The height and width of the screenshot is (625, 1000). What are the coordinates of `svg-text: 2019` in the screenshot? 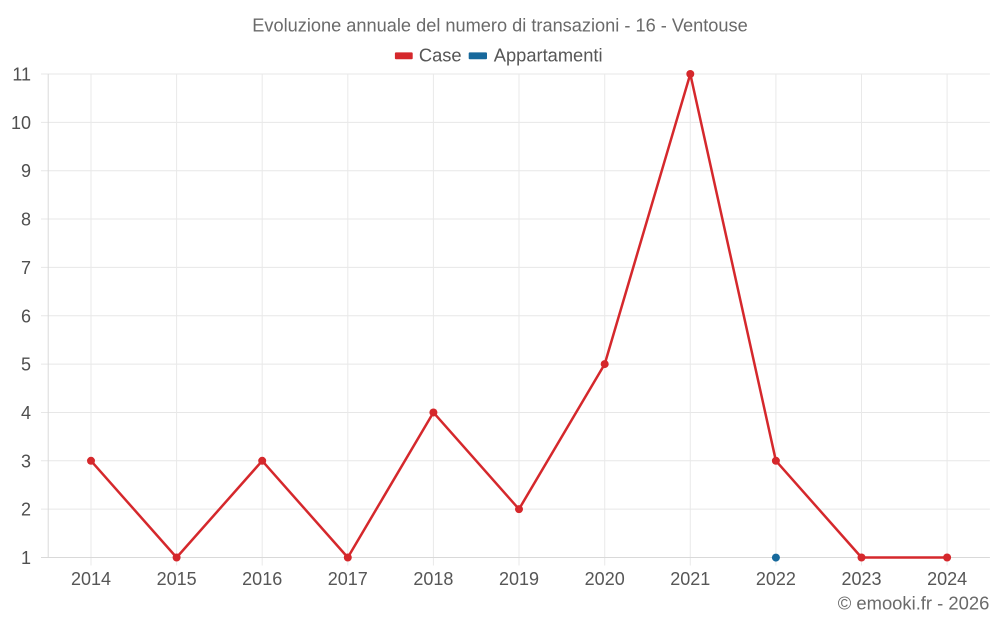 It's located at (519, 579).